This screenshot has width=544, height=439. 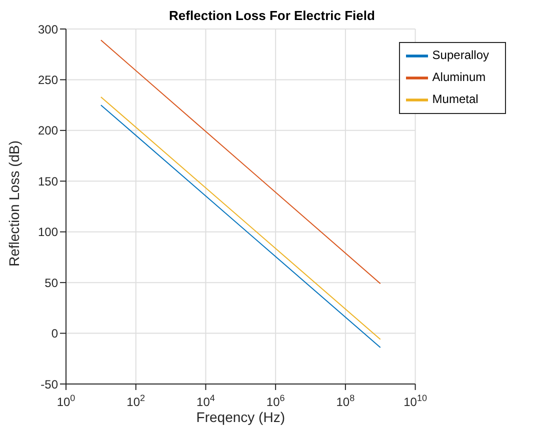 What do you see at coordinates (48, 131) in the screenshot?
I see `y-tick-label: 200` at bounding box center [48, 131].